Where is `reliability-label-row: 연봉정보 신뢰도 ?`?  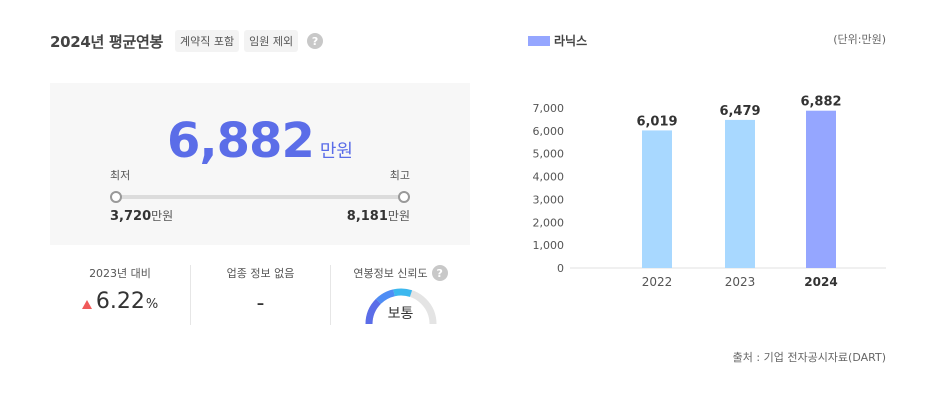
reliability-label-row: 연봉정보 신뢰도 ? is located at coordinates (400, 273).